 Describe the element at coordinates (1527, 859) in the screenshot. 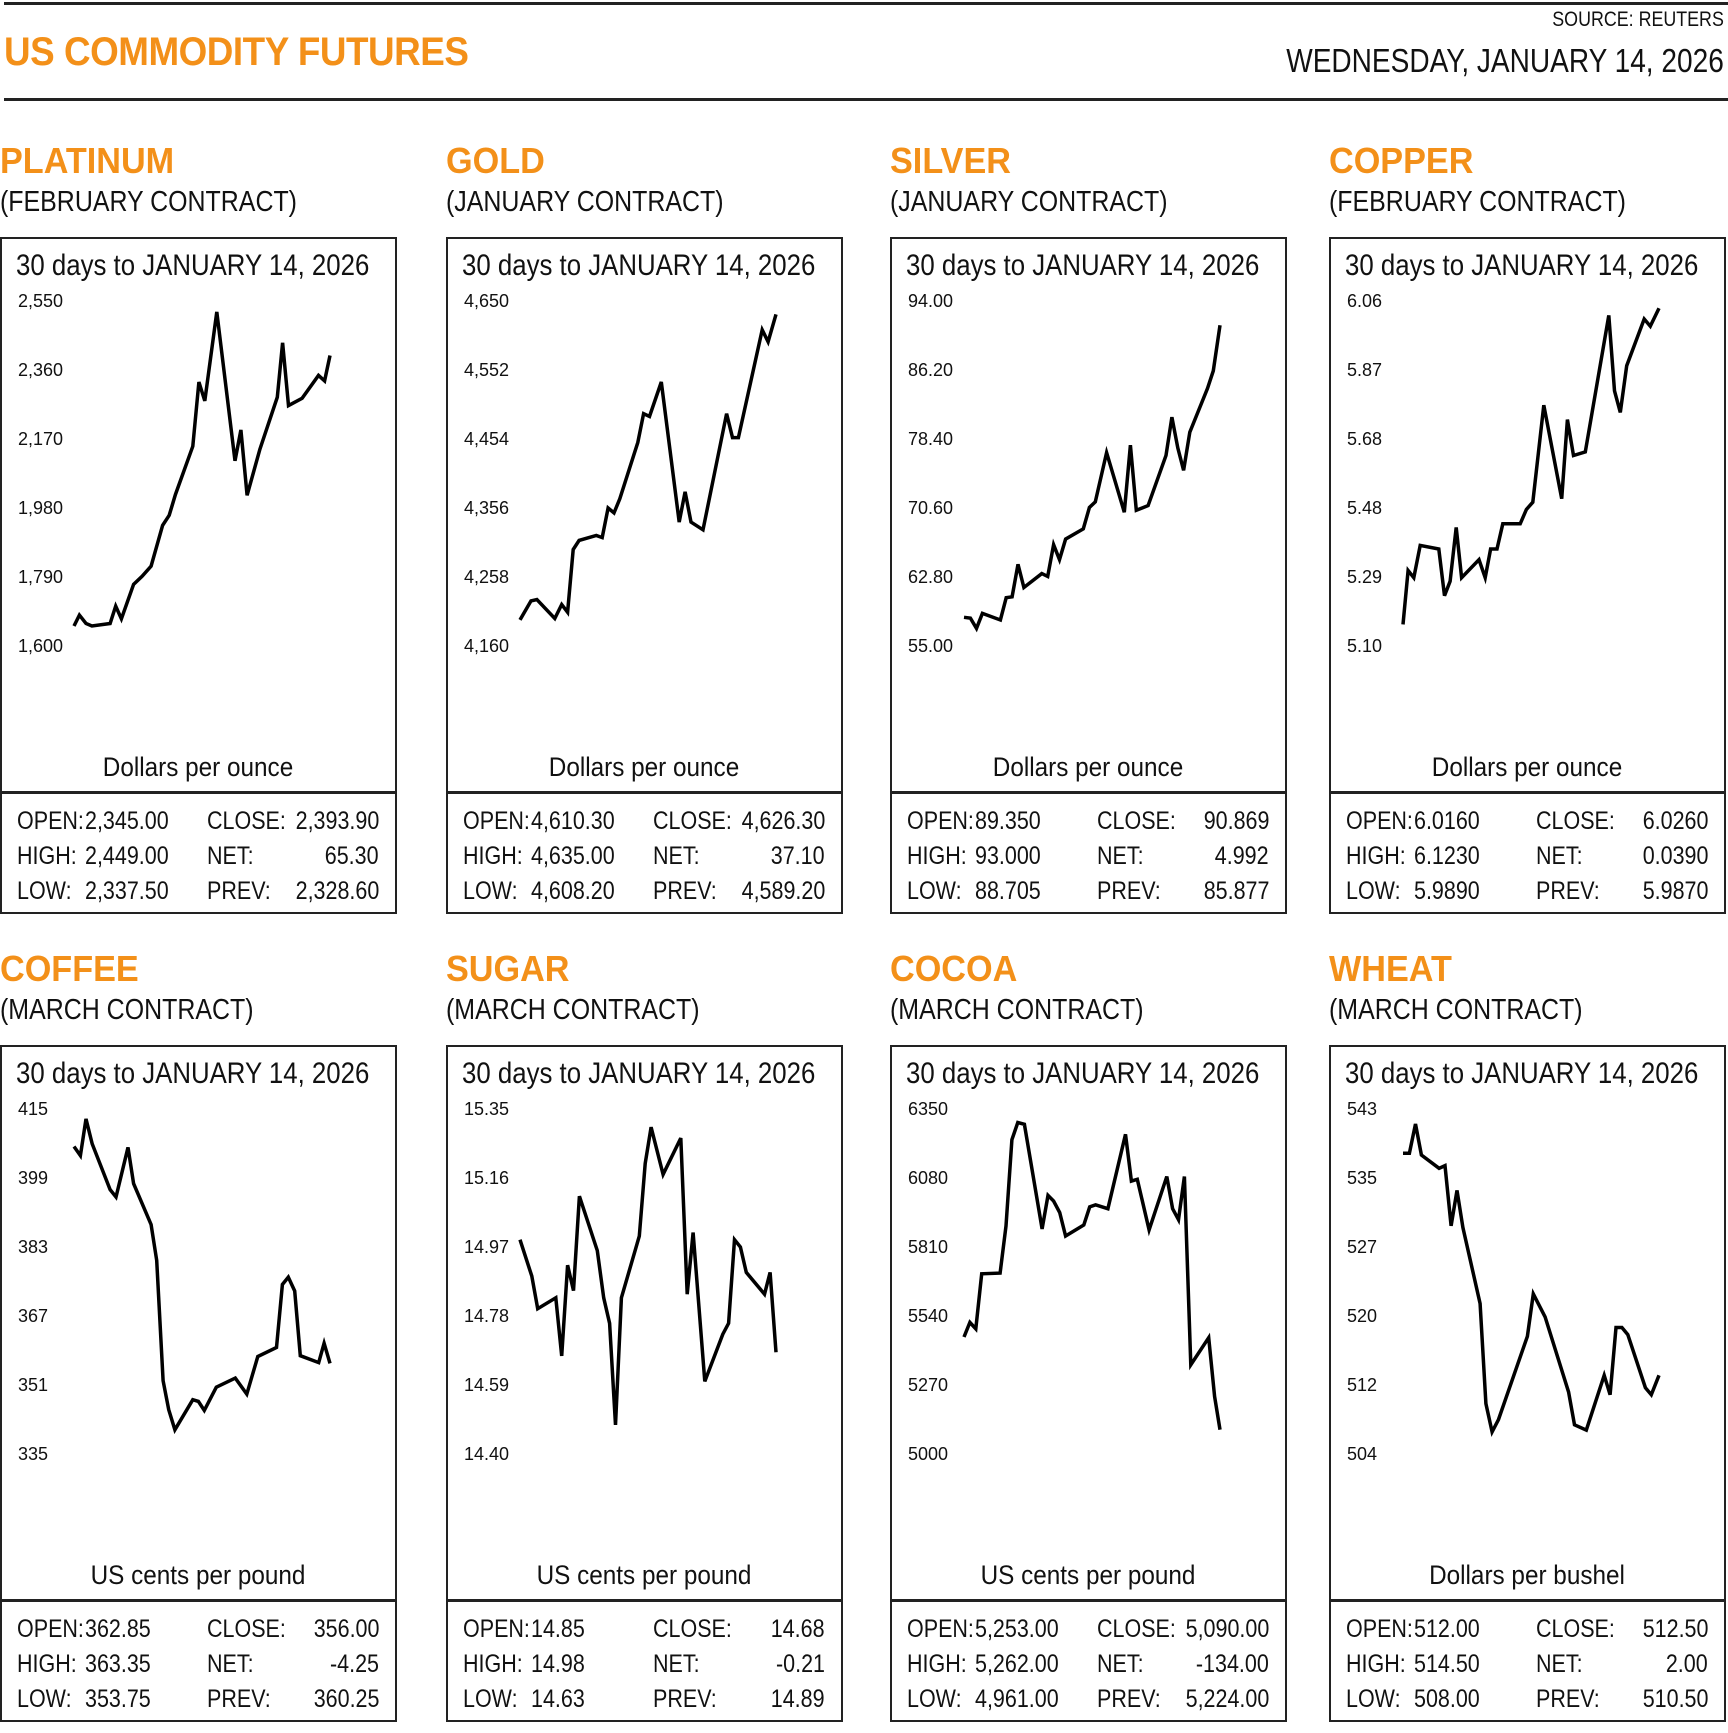

I see `stats-row-2: HIGH: 6.1230 NET: 0.0390` at that location.